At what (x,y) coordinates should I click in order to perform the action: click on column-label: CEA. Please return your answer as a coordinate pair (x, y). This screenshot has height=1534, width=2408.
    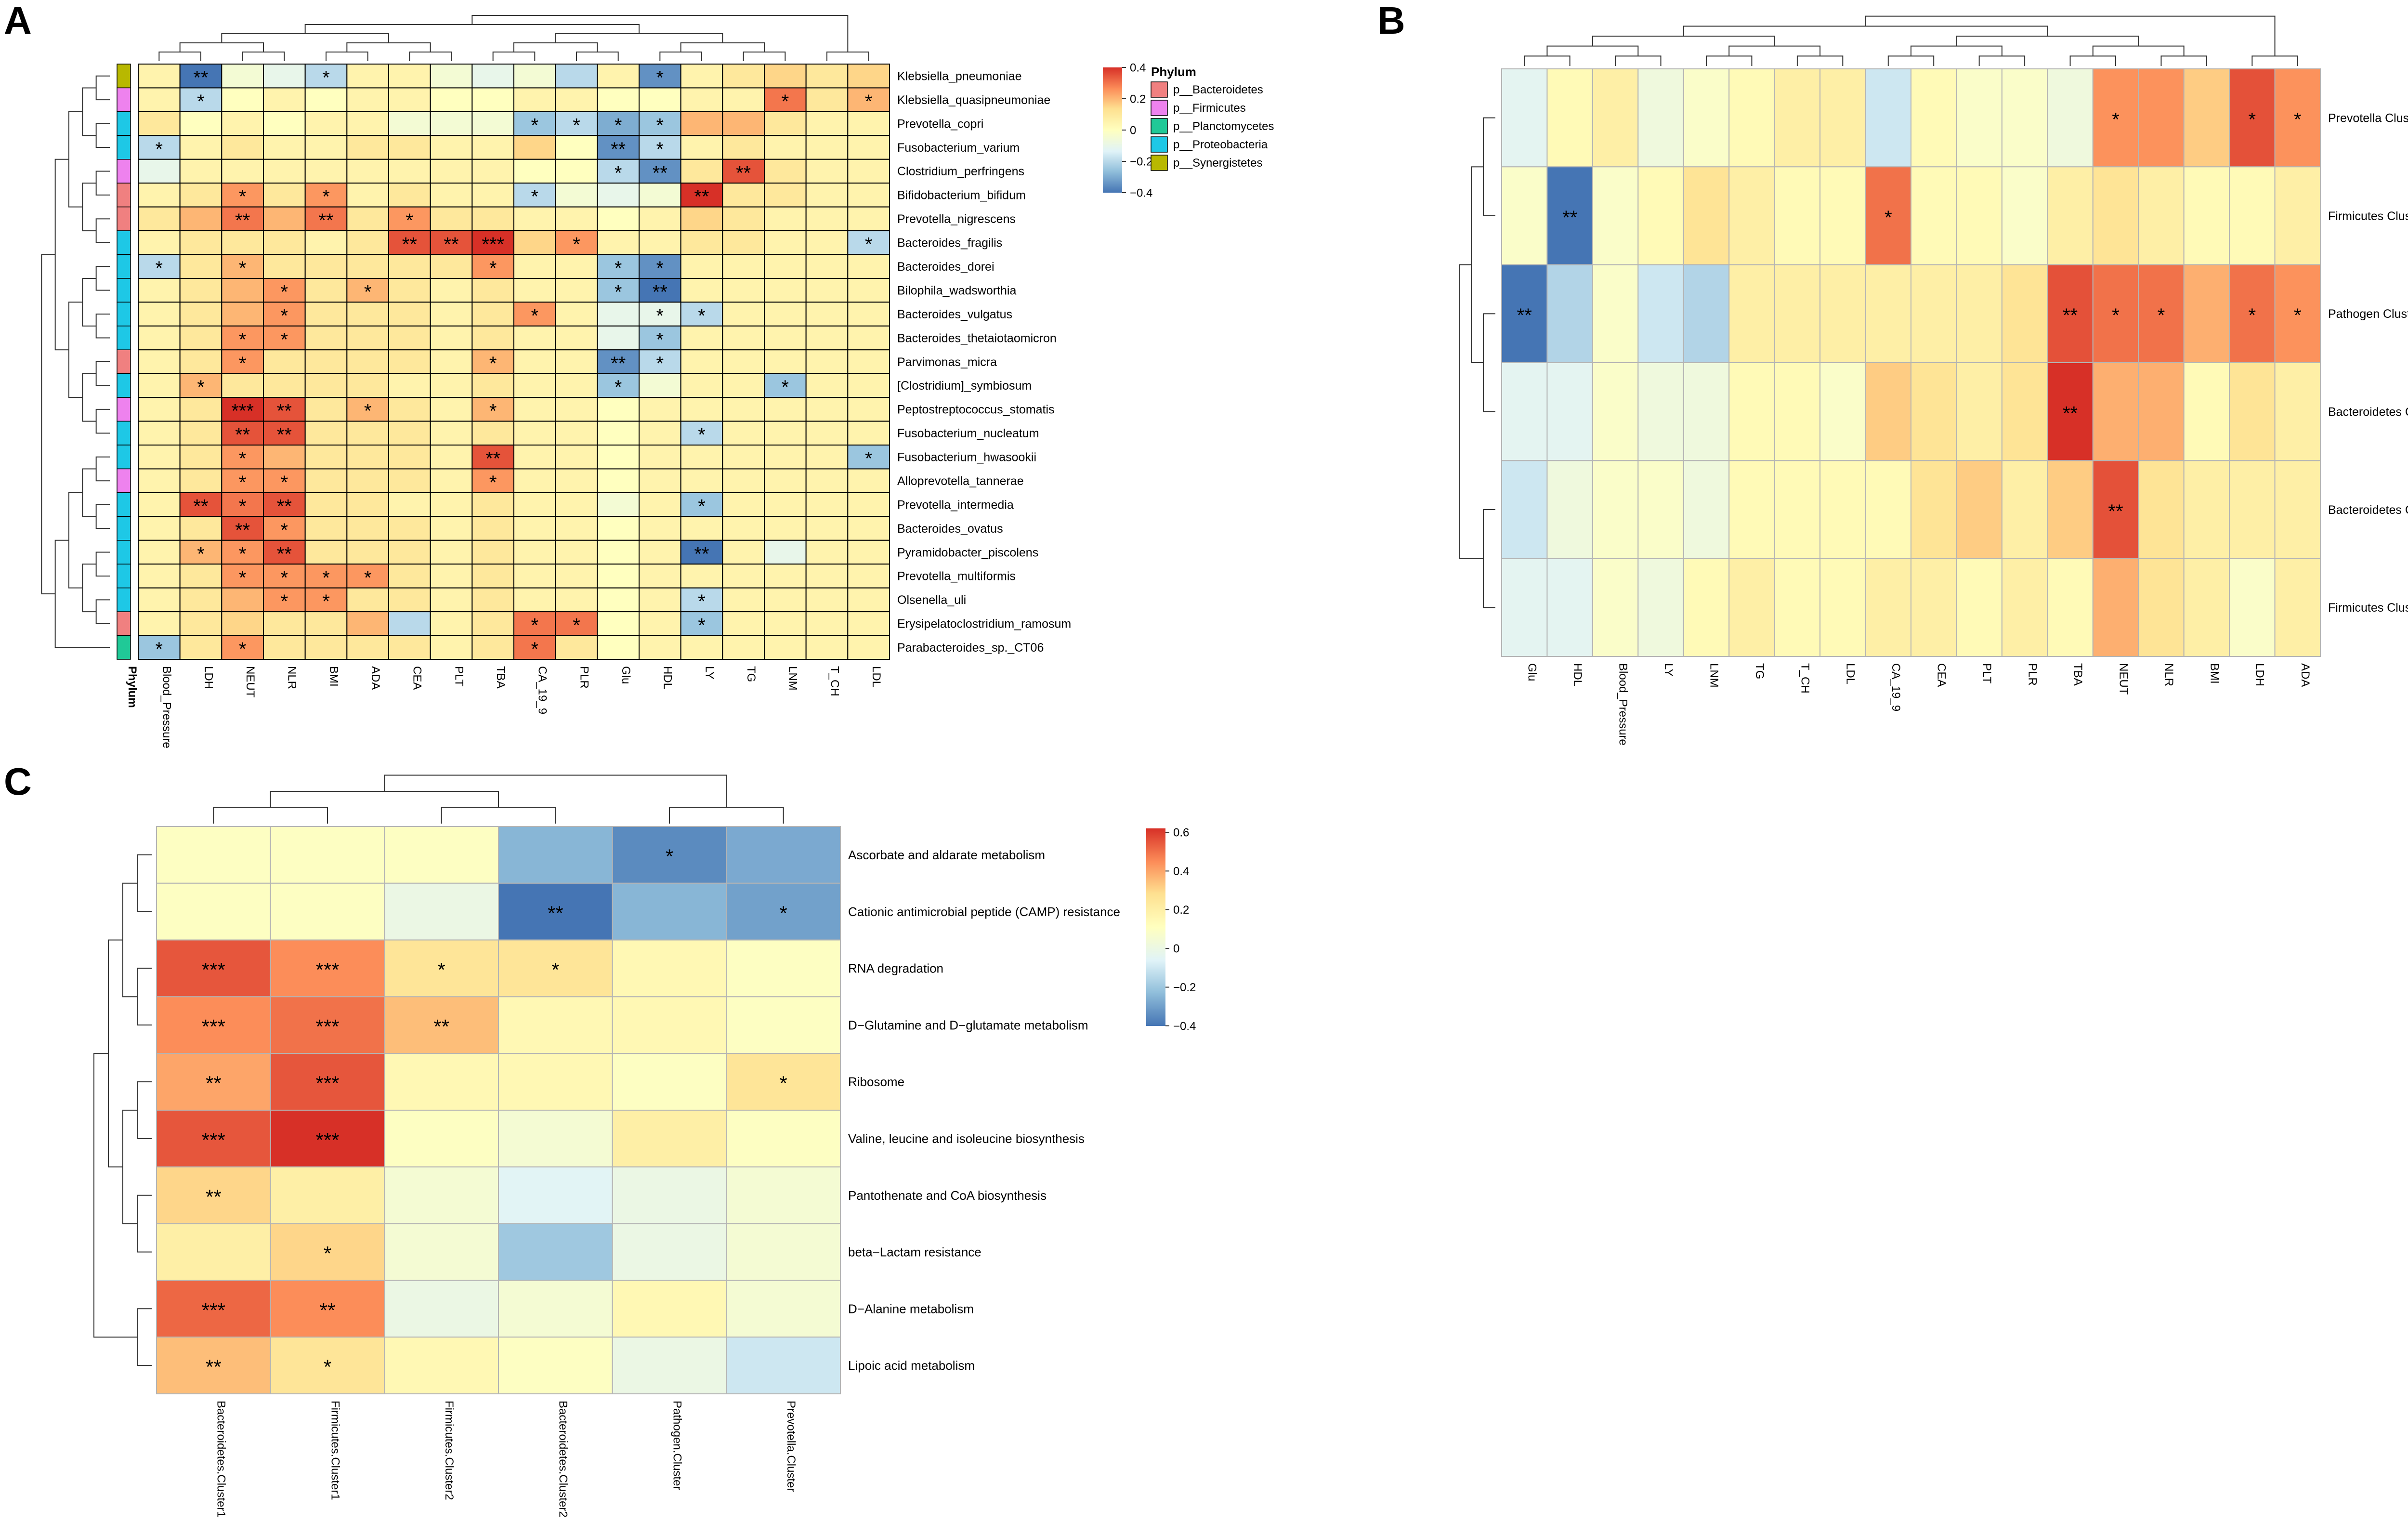
    Looking at the image, I should click on (417, 678).